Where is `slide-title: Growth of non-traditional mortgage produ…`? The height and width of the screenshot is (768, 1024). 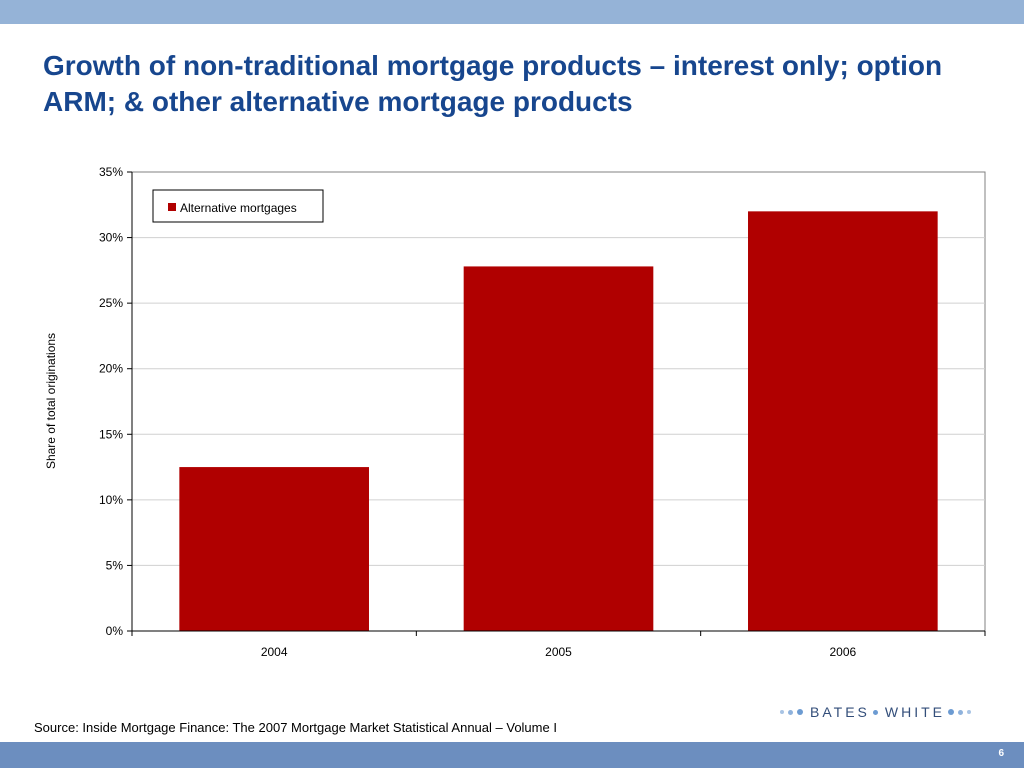
slide-title: Growth of non-traditional mortgage produ… is located at coordinates (493, 83).